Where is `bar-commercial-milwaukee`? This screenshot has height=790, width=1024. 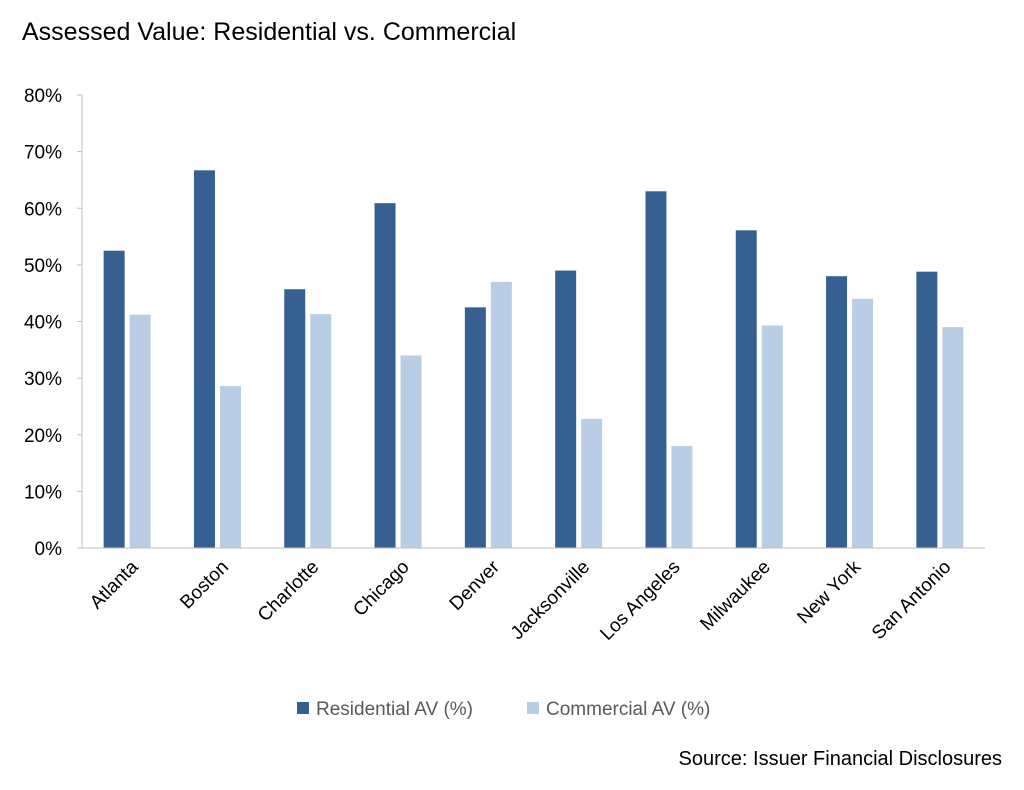
bar-commercial-milwaukee is located at coordinates (772, 436).